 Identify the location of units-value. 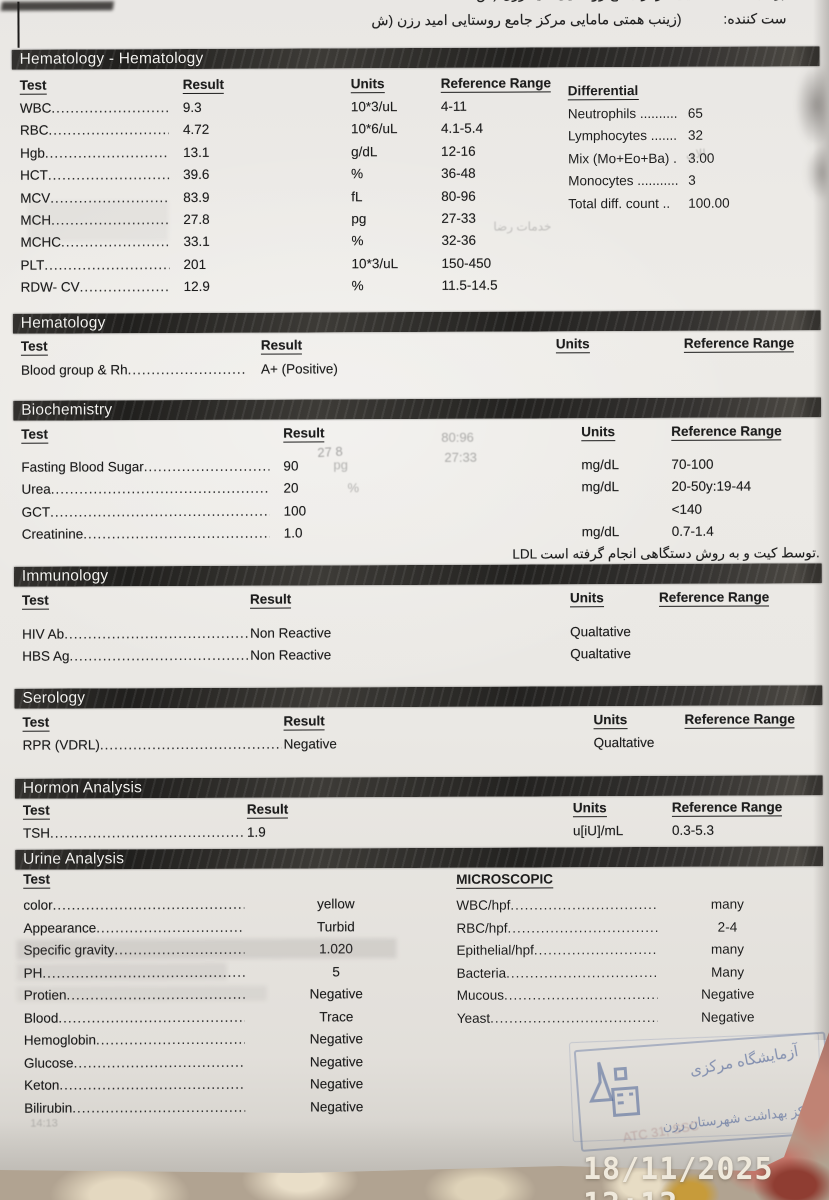
(627, 510).